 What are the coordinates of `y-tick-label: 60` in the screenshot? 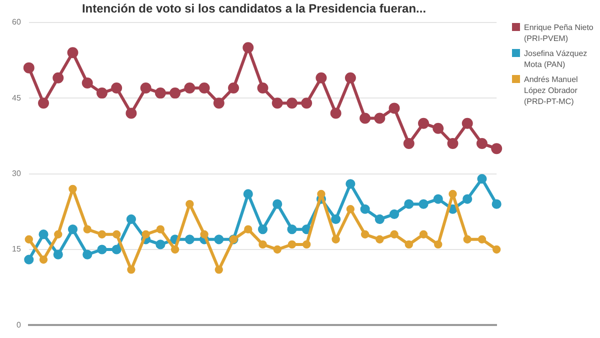 It's located at (17, 22).